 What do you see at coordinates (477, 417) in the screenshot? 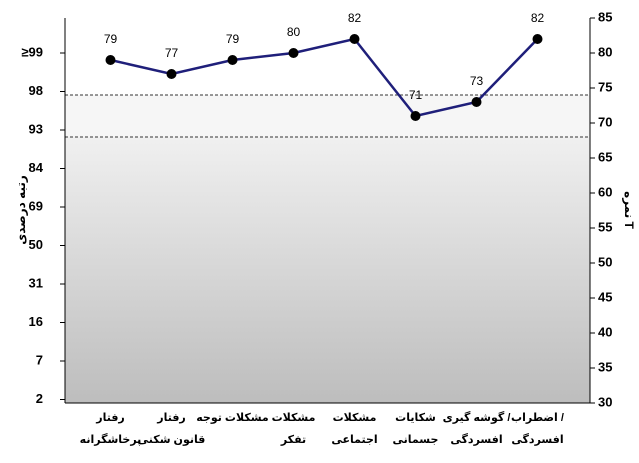
I see `x-tick-label: گوشه گیری /` at bounding box center [477, 417].